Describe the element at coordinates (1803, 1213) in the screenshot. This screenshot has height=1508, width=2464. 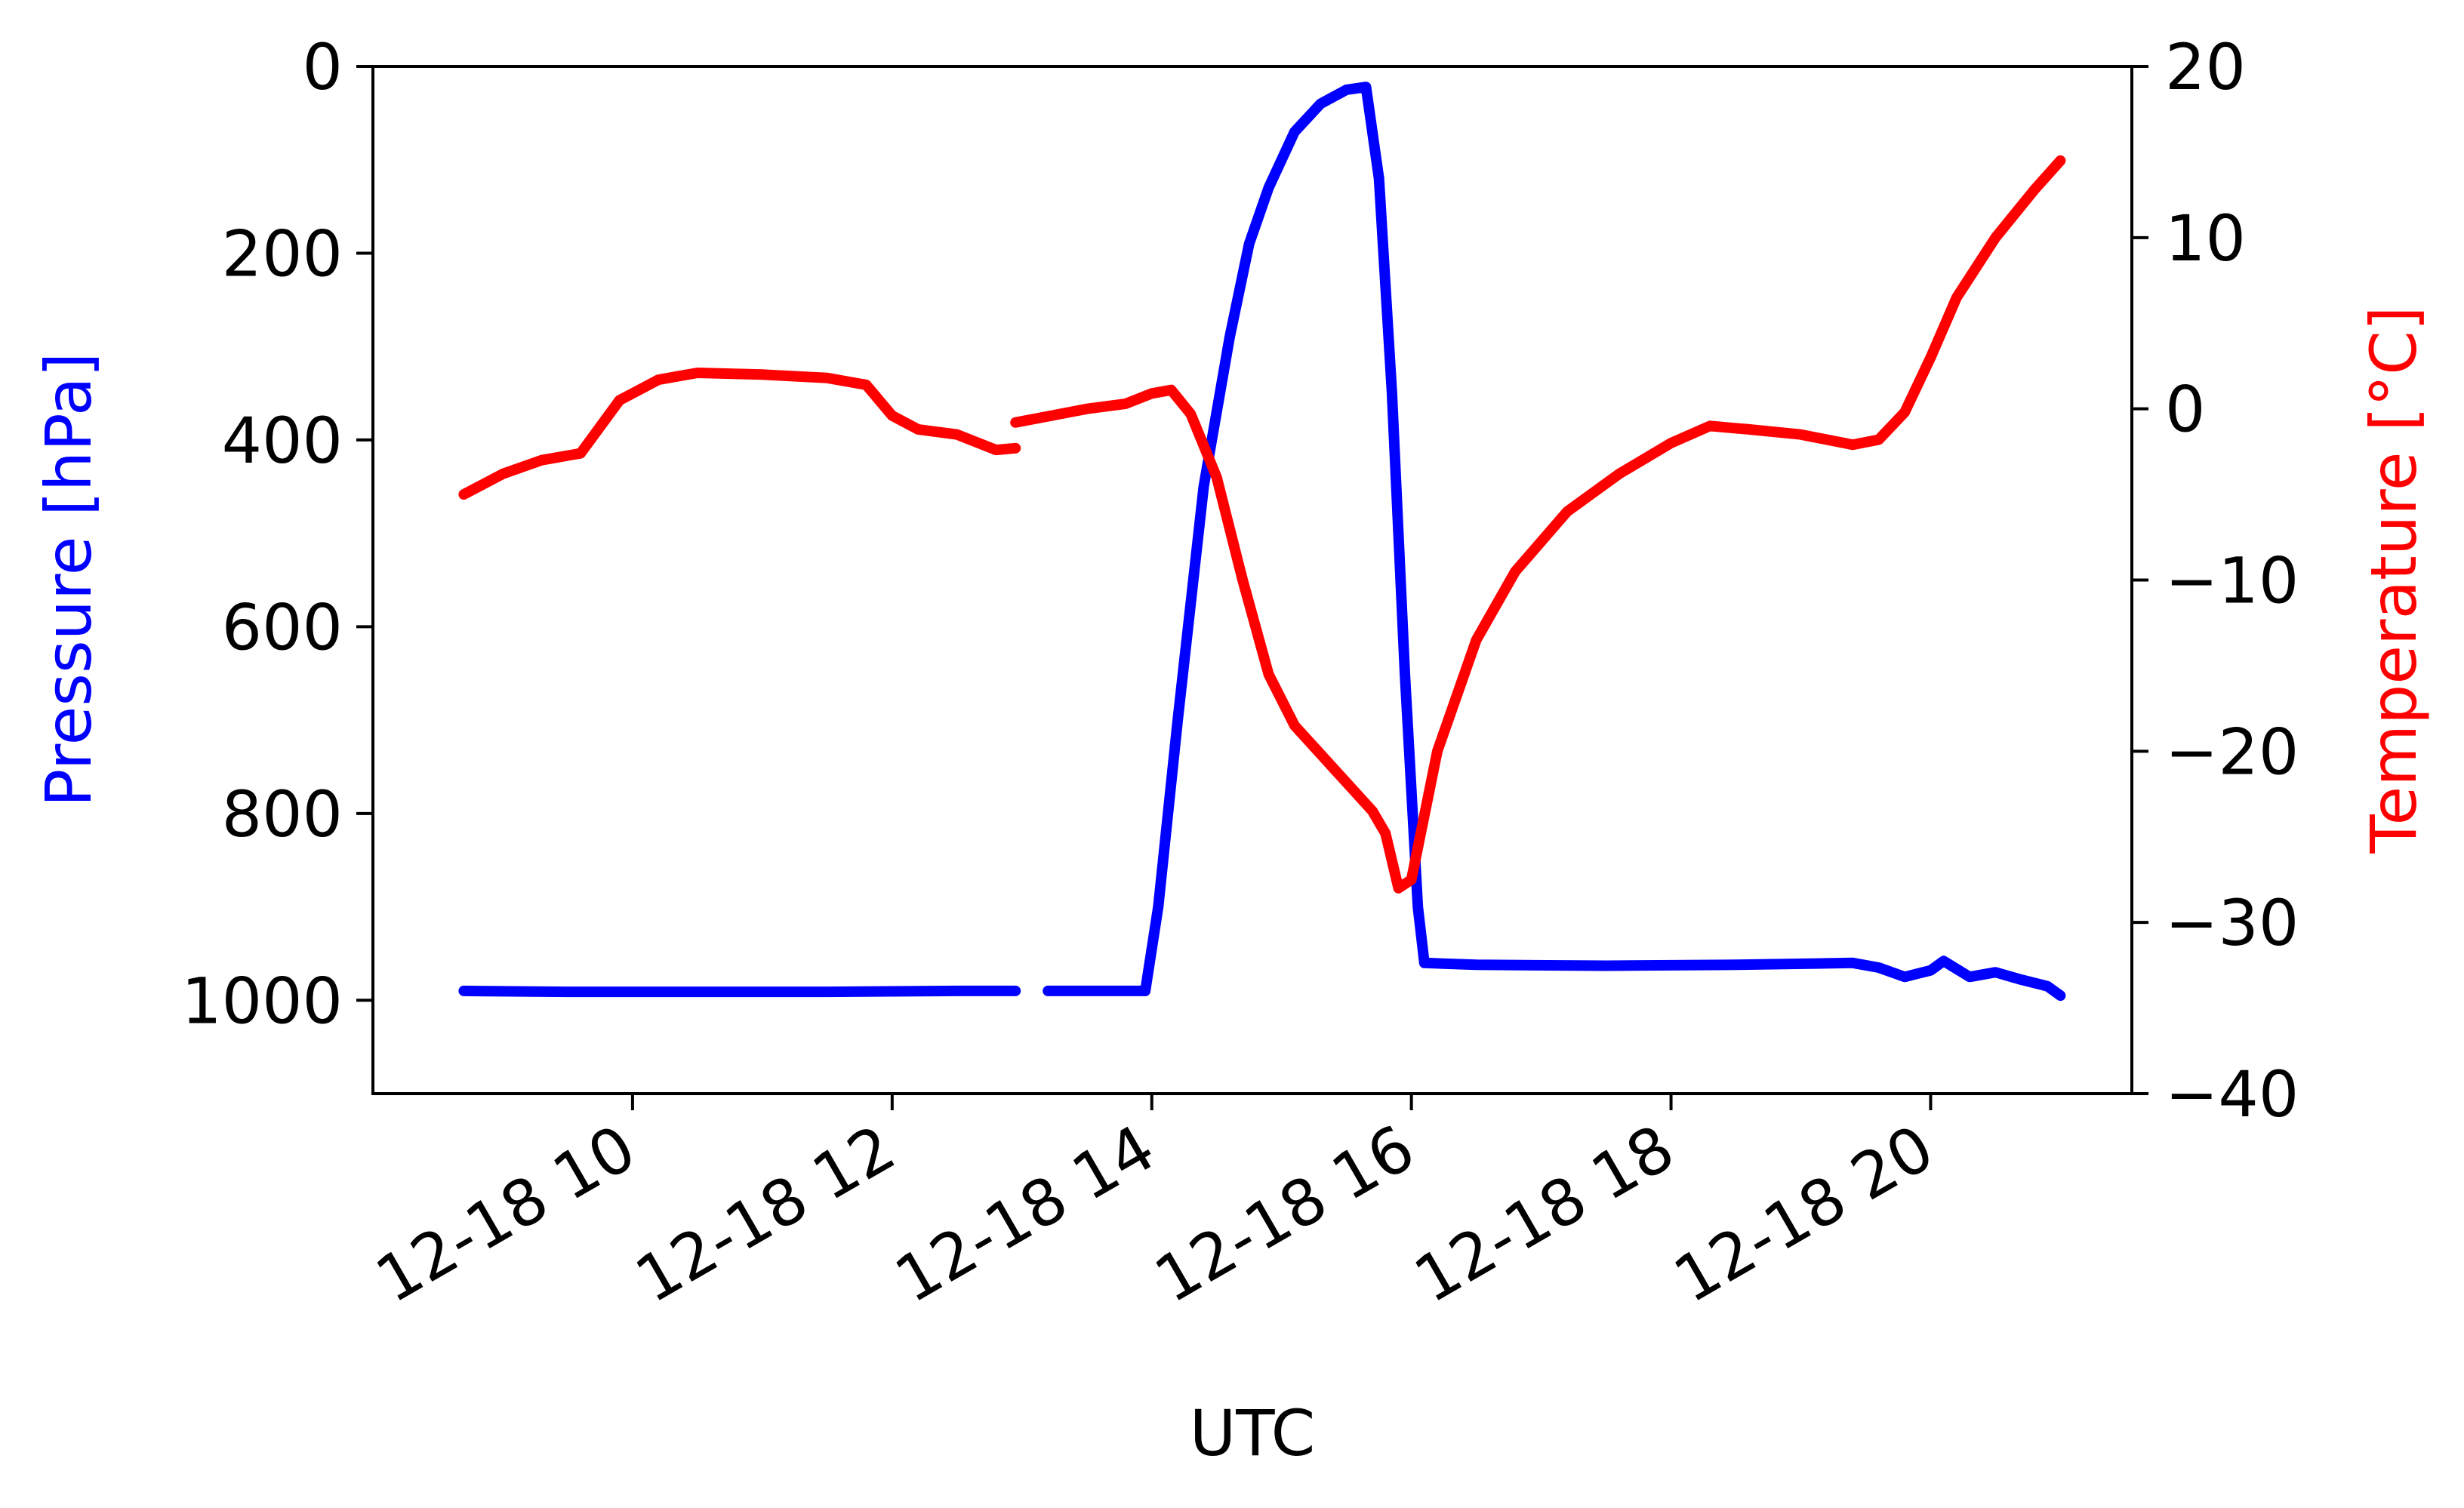
I see `x-tick-label: 12-18 20` at that location.